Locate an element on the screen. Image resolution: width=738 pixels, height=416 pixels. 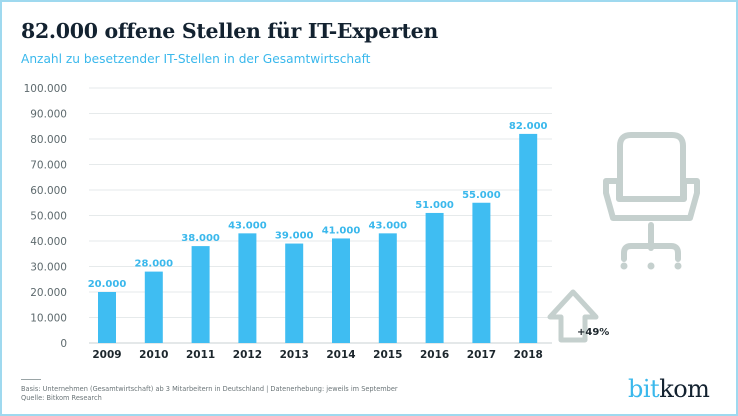
y-tick-label: 30.000 is located at coordinates (48, 268).